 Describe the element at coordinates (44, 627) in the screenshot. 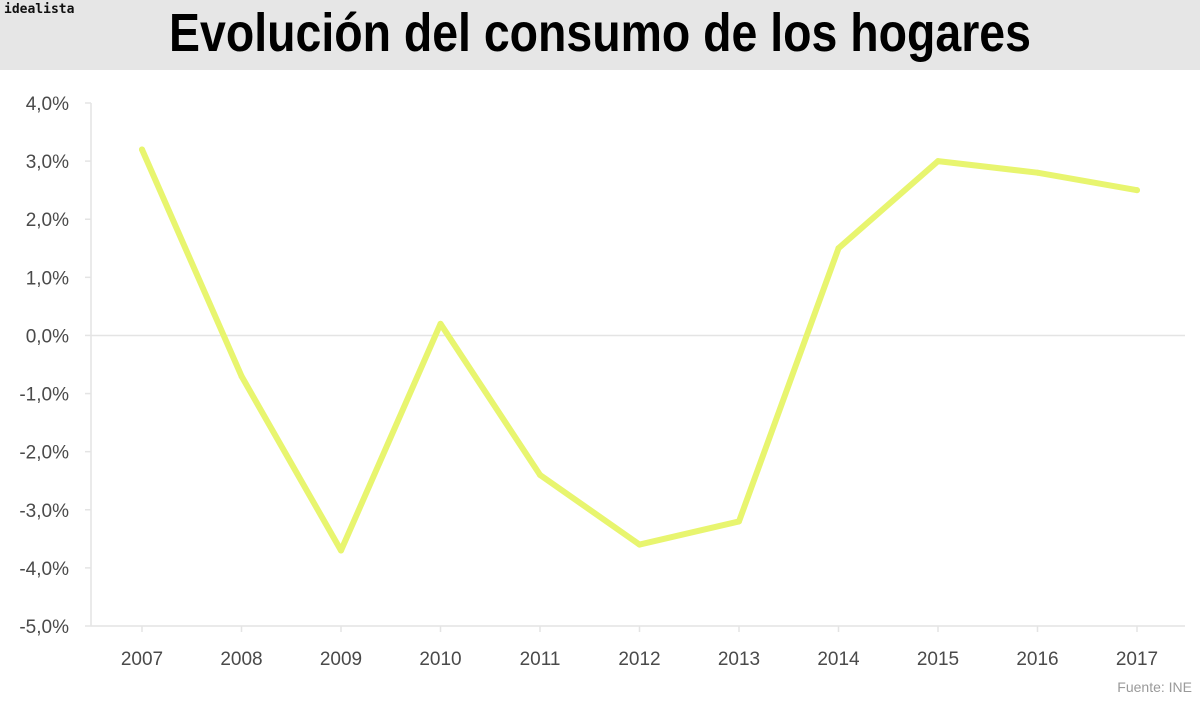

I see `y-tick-label: -5,0%` at that location.